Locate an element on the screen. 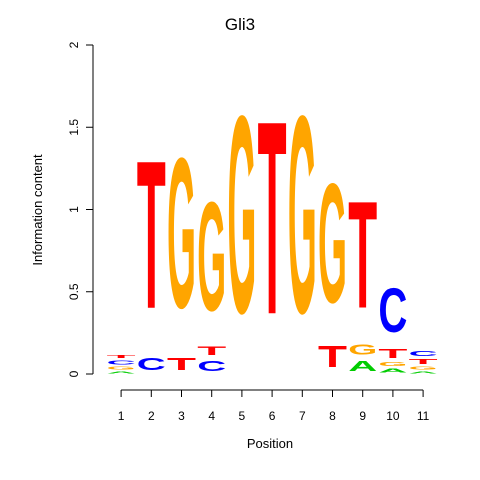 The image size is (480, 480). x-tick-label: 3 is located at coordinates (181, 416).